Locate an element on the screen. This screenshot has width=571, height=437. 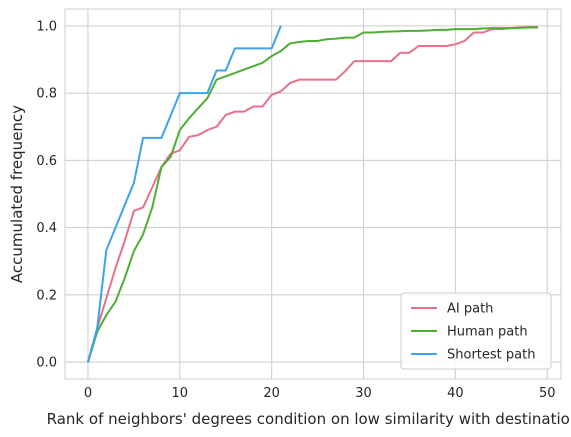
x-tick-label: 50 is located at coordinates (547, 393).